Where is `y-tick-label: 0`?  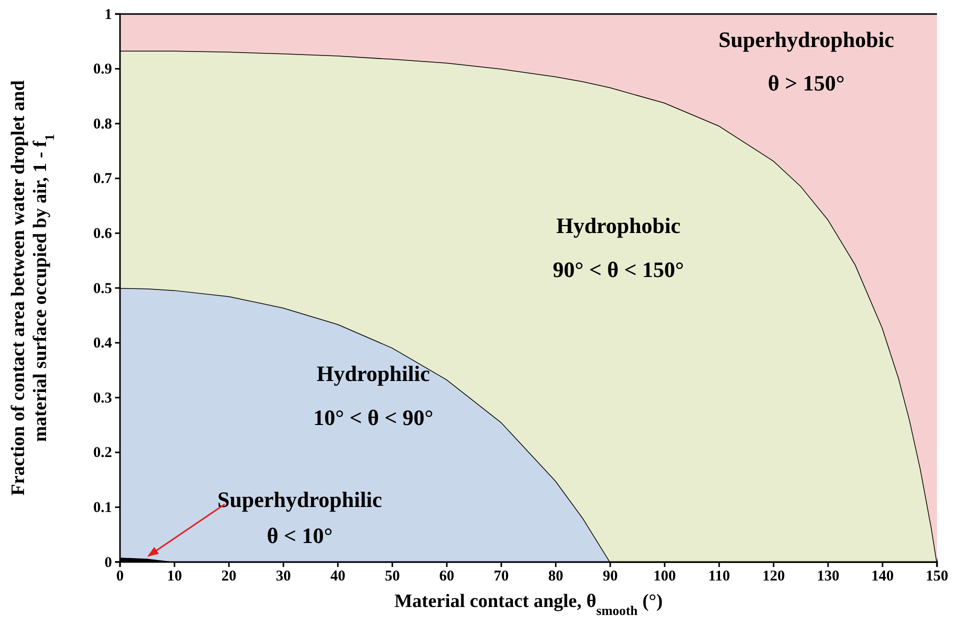
y-tick-label: 0 is located at coordinates (108, 562).